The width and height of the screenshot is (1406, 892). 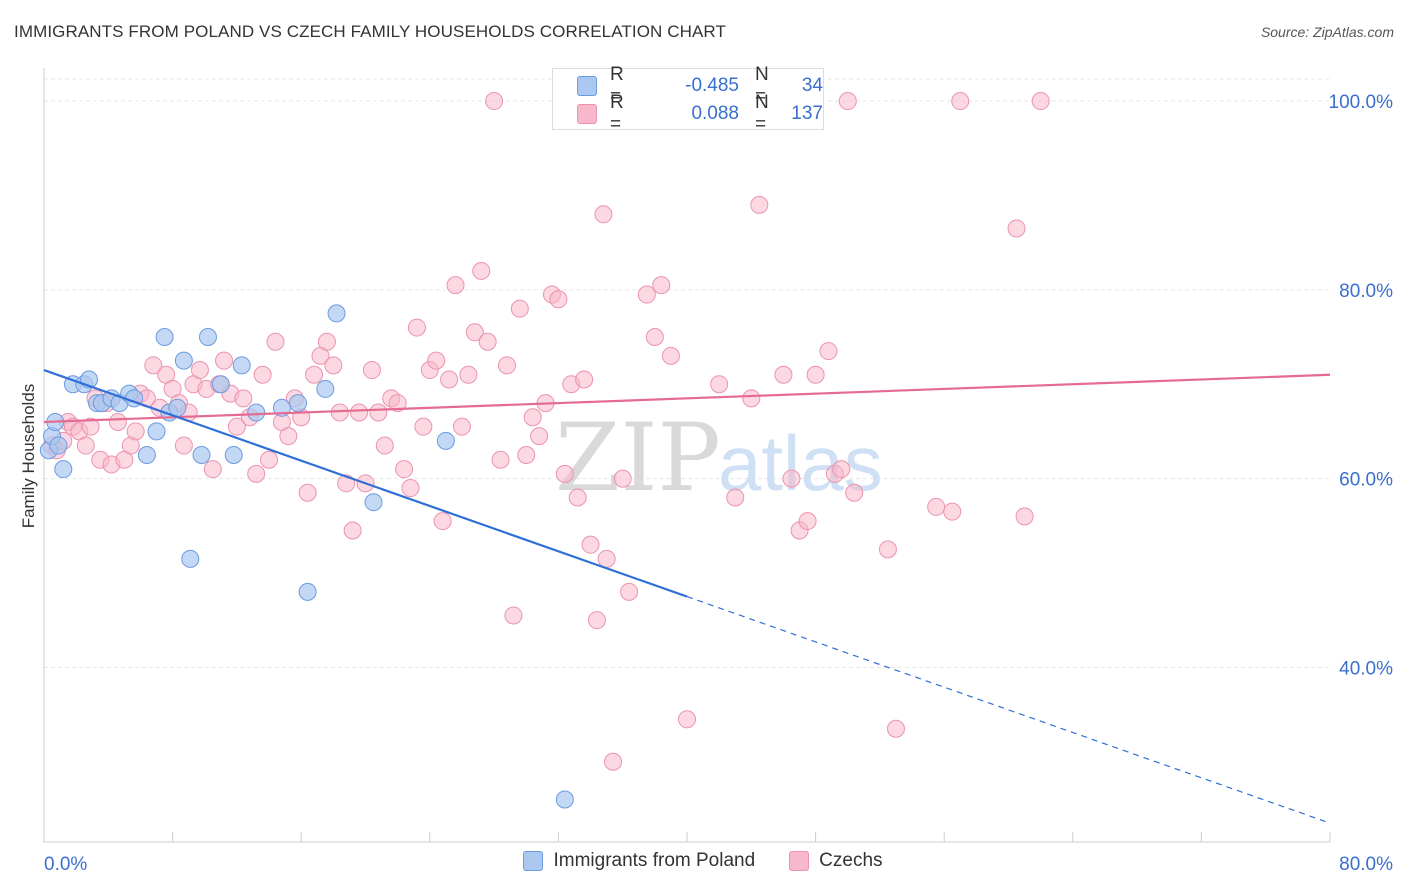 What do you see at coordinates (1366, 668) in the screenshot?
I see `y-tick-label: 40.0%` at bounding box center [1366, 668].